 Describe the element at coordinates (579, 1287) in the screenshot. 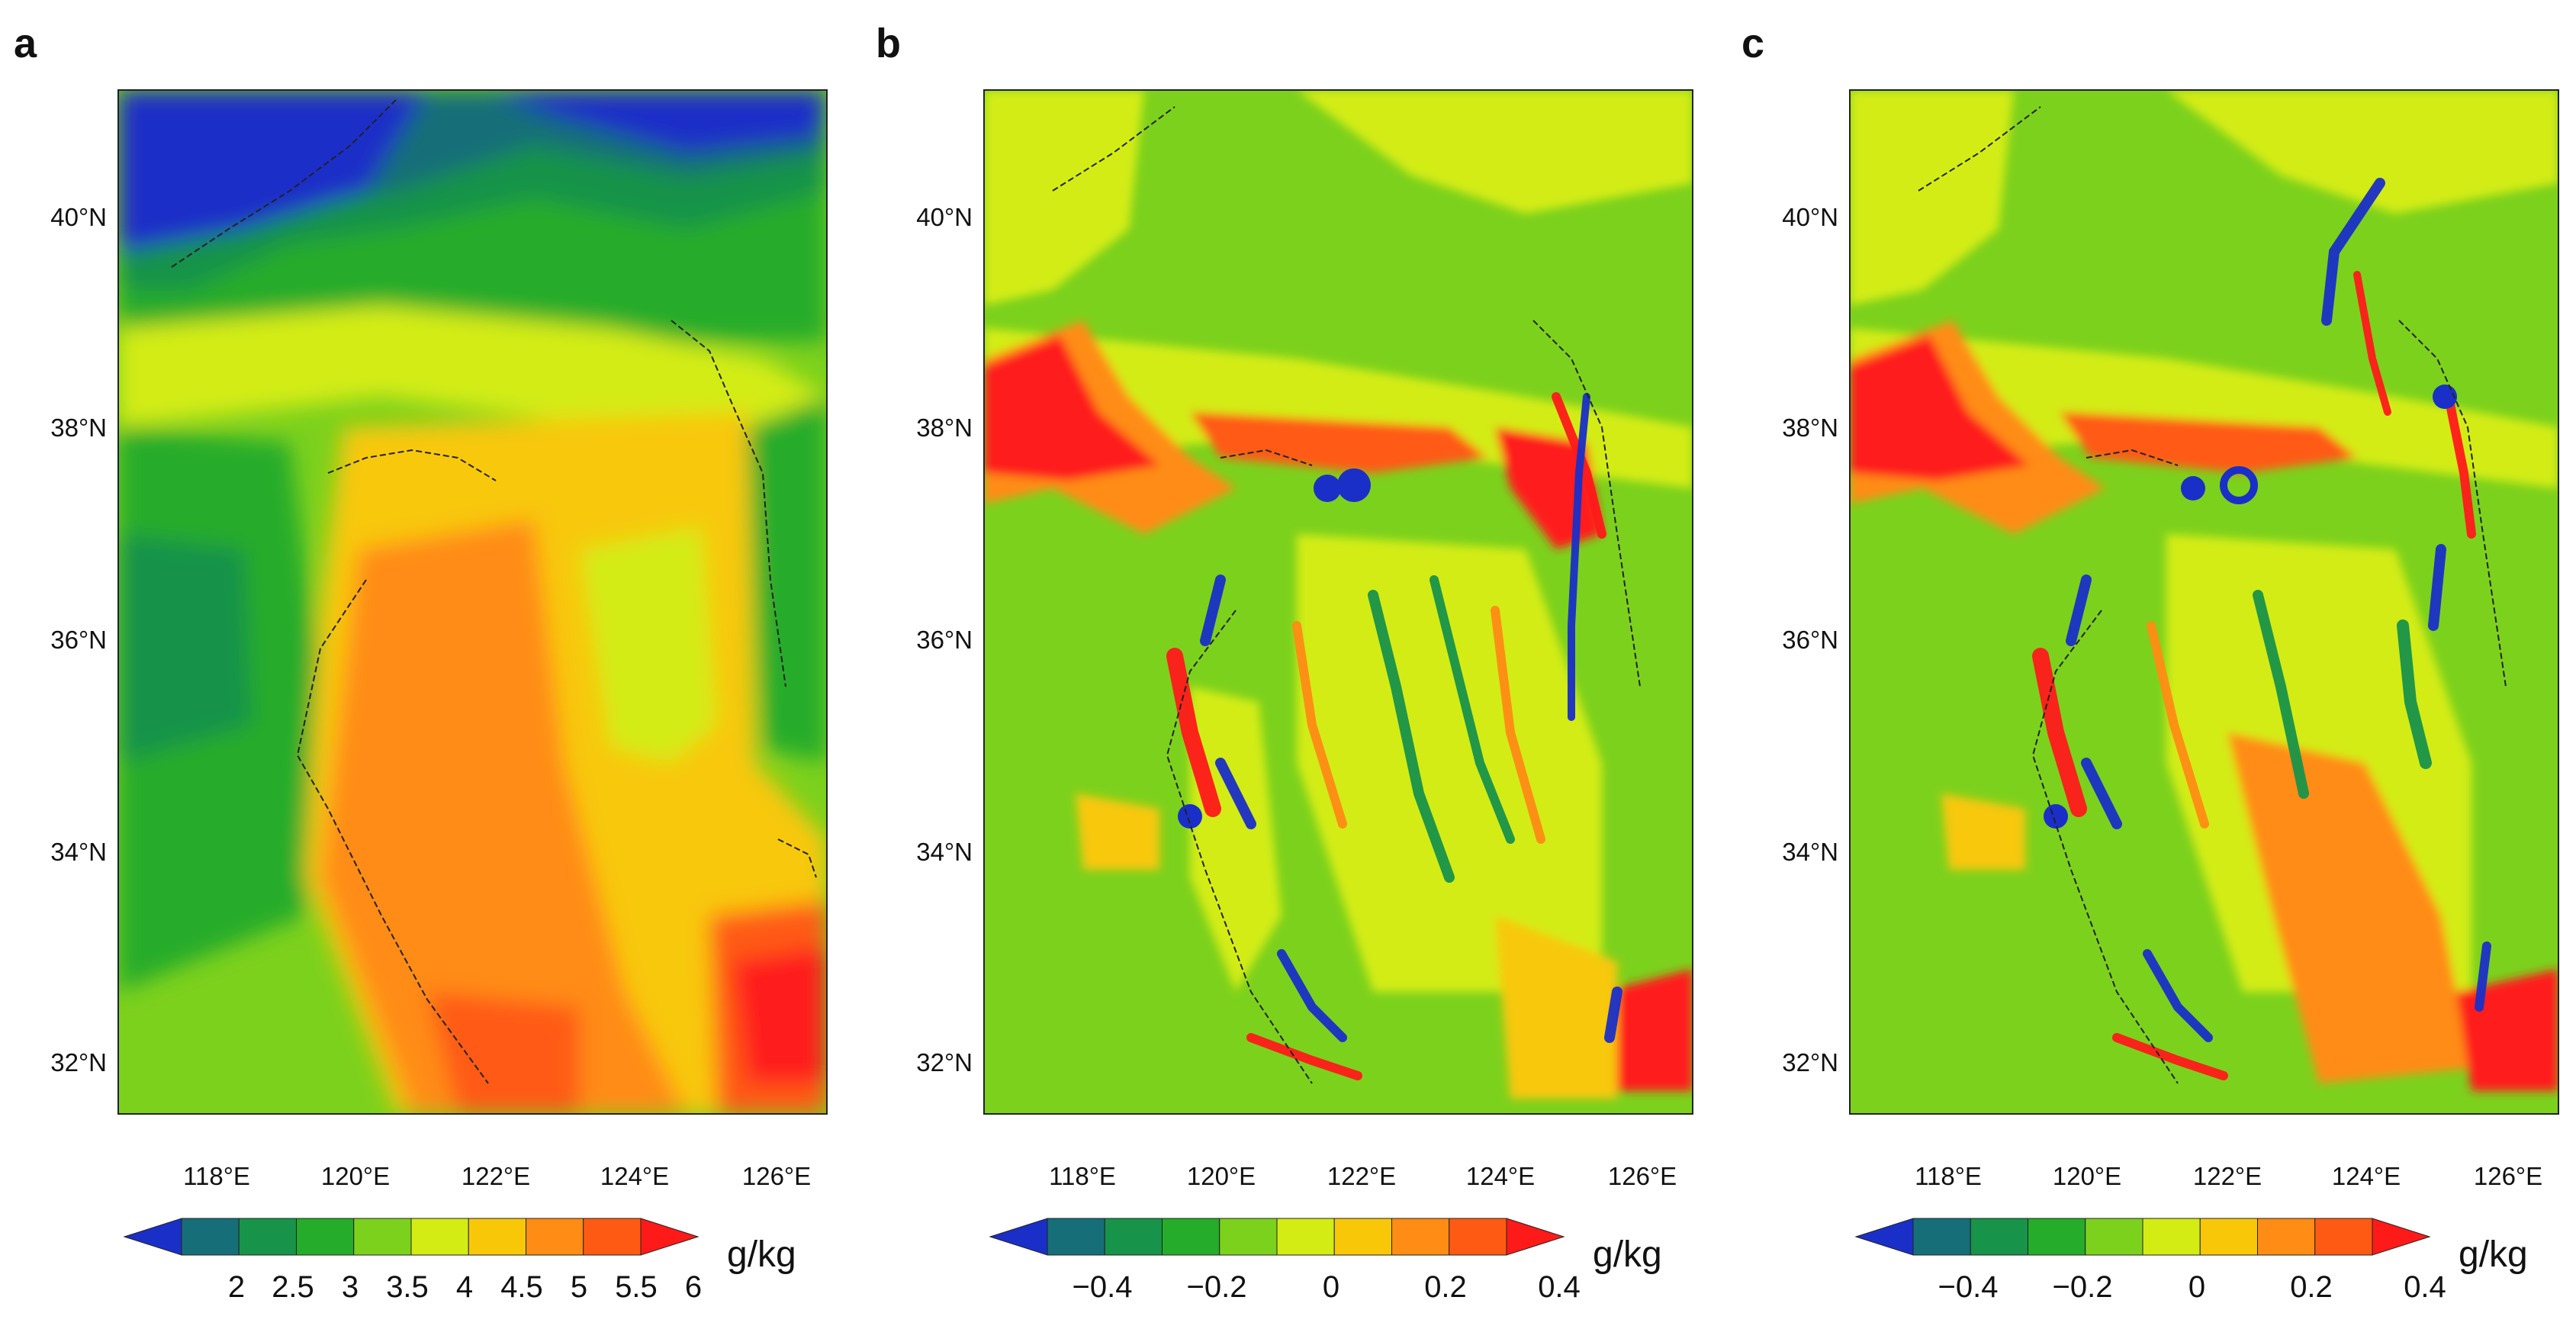

I see `colorbar-tick-label: 5` at that location.